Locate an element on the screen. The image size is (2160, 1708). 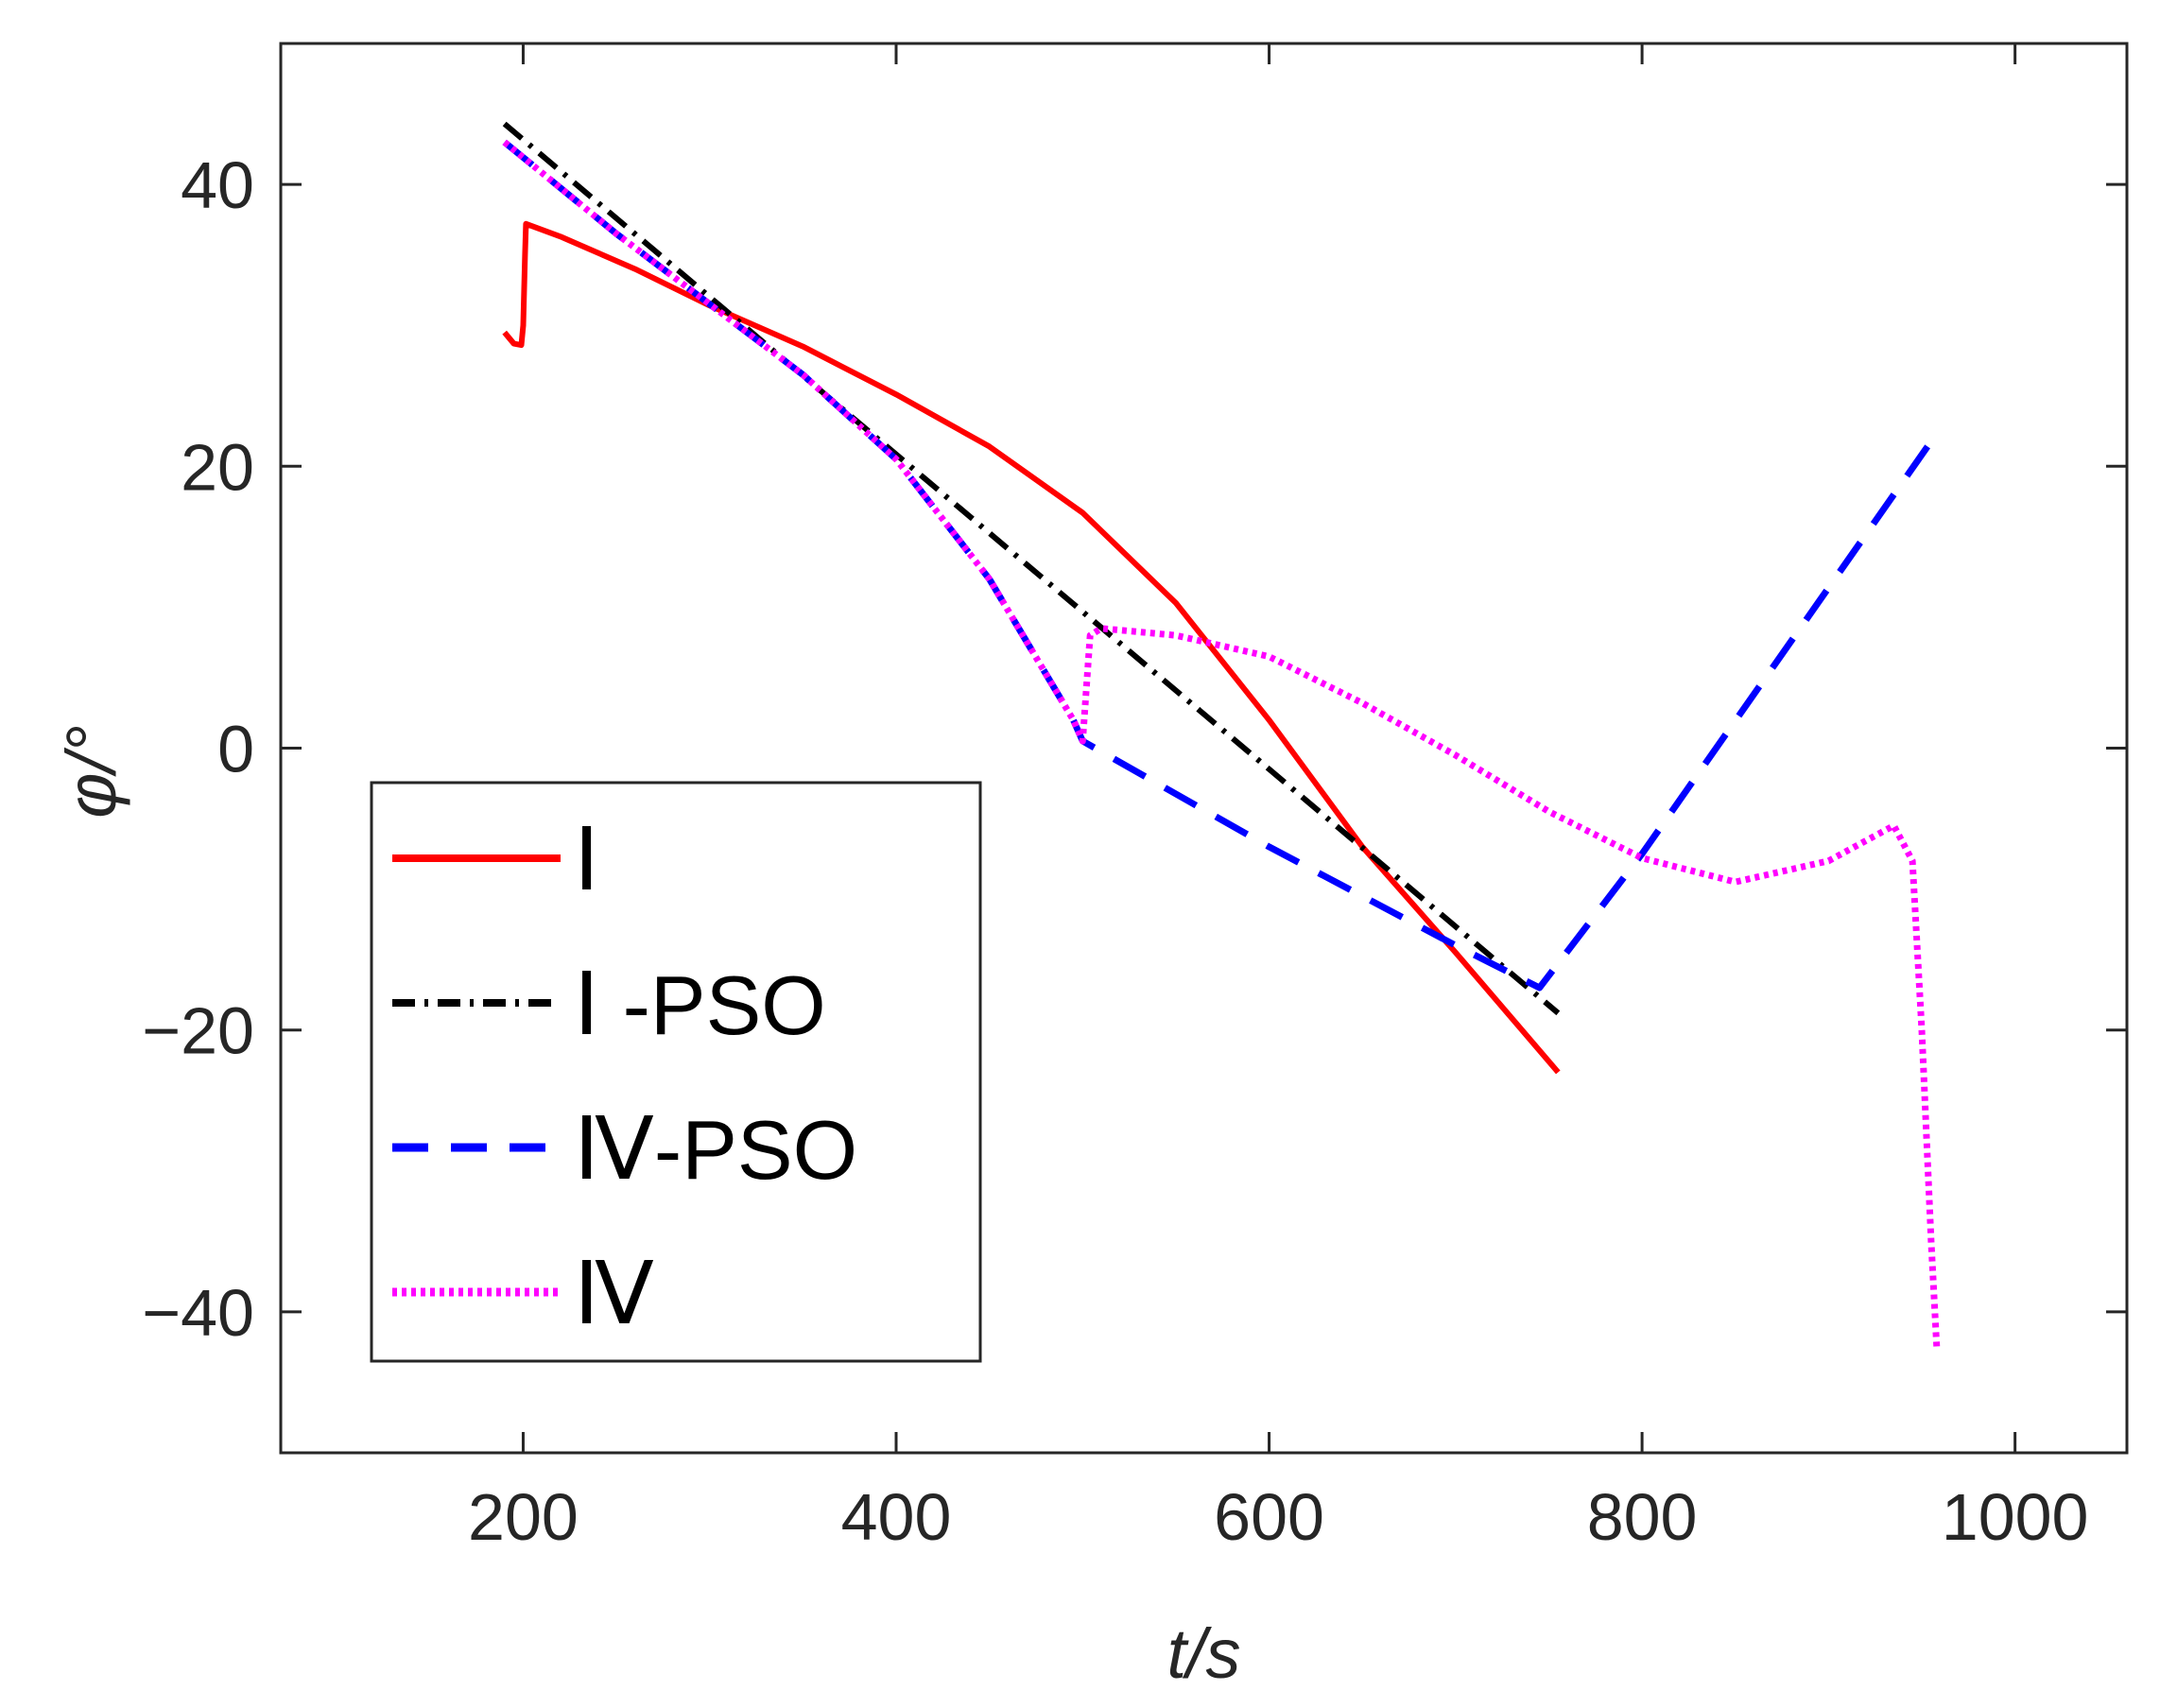
x-tick-label: 600 is located at coordinates (1269, 1517).